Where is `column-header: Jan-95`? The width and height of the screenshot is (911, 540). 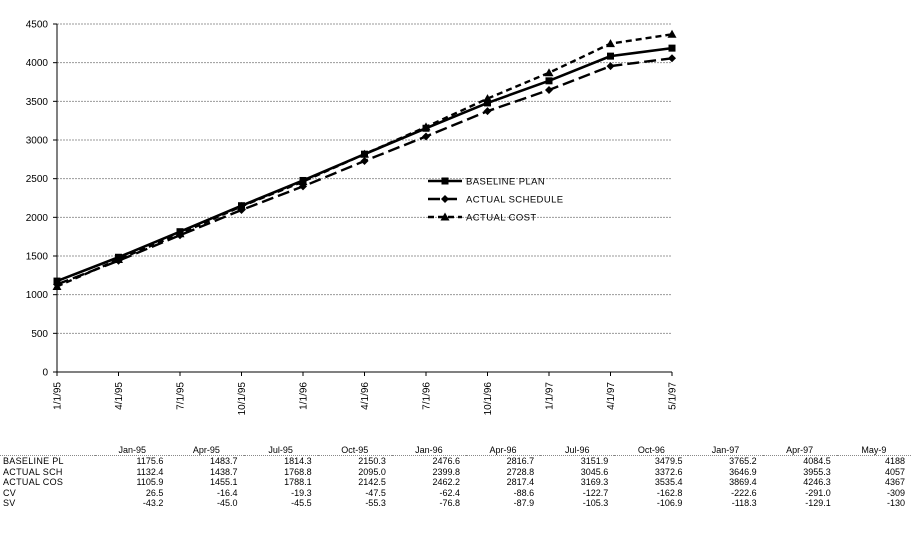 column-header: Jan-95 is located at coordinates (132, 451).